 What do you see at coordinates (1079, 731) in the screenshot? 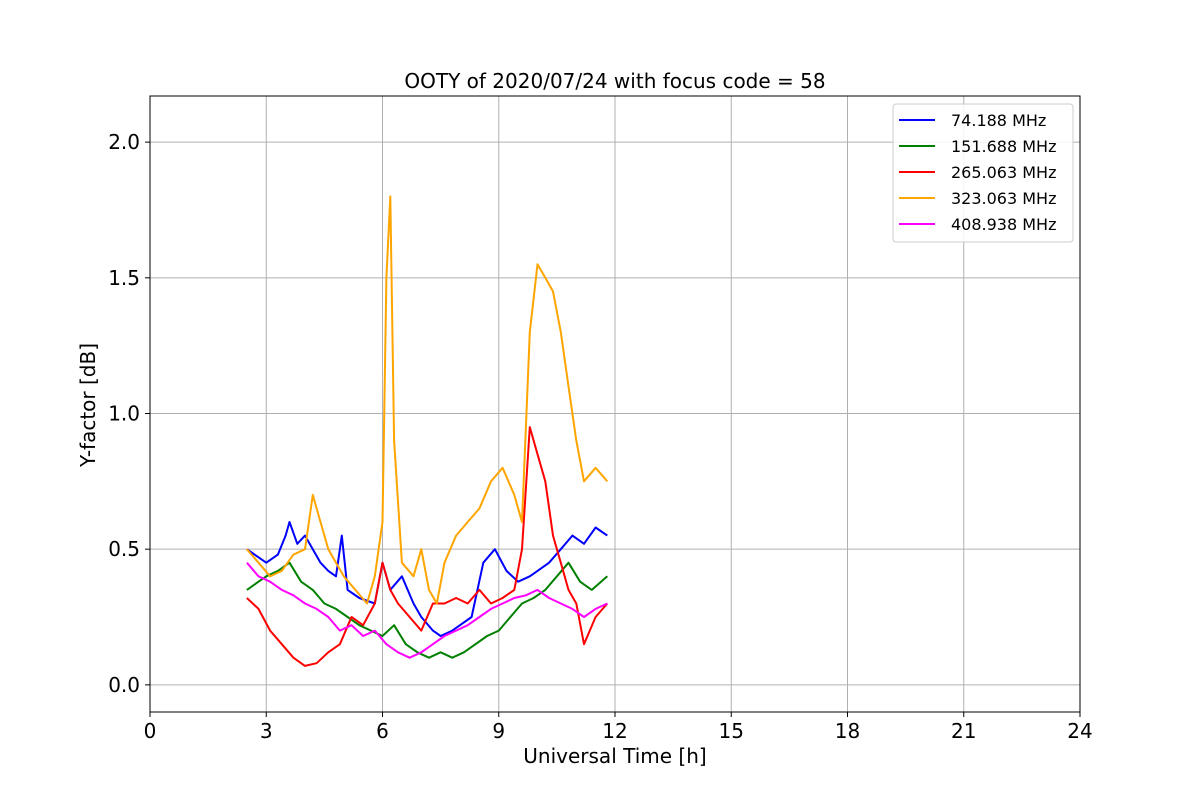
I see `x-tick-label: 24` at bounding box center [1079, 731].